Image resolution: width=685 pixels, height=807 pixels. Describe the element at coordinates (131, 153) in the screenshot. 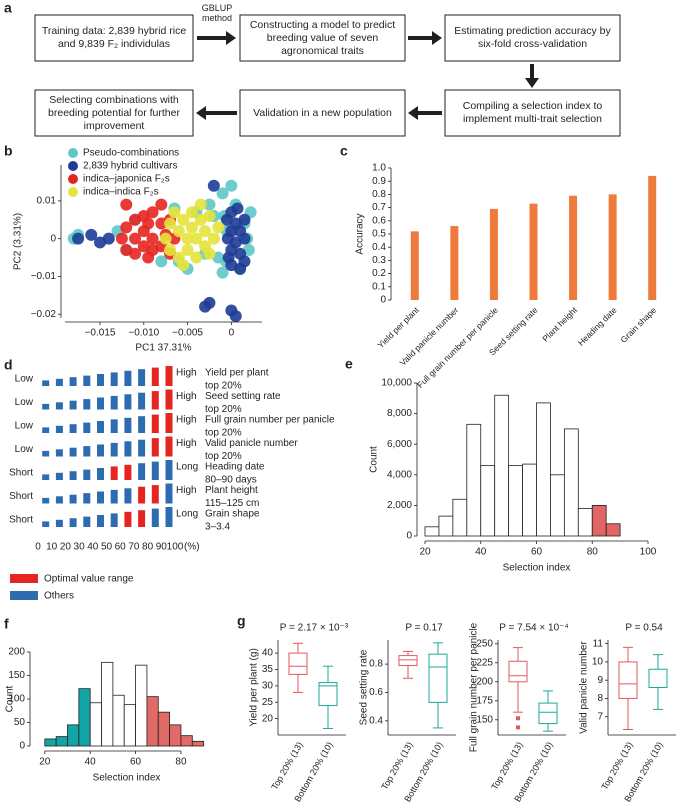

I see `legend-label: Pseudo-combinations` at that location.